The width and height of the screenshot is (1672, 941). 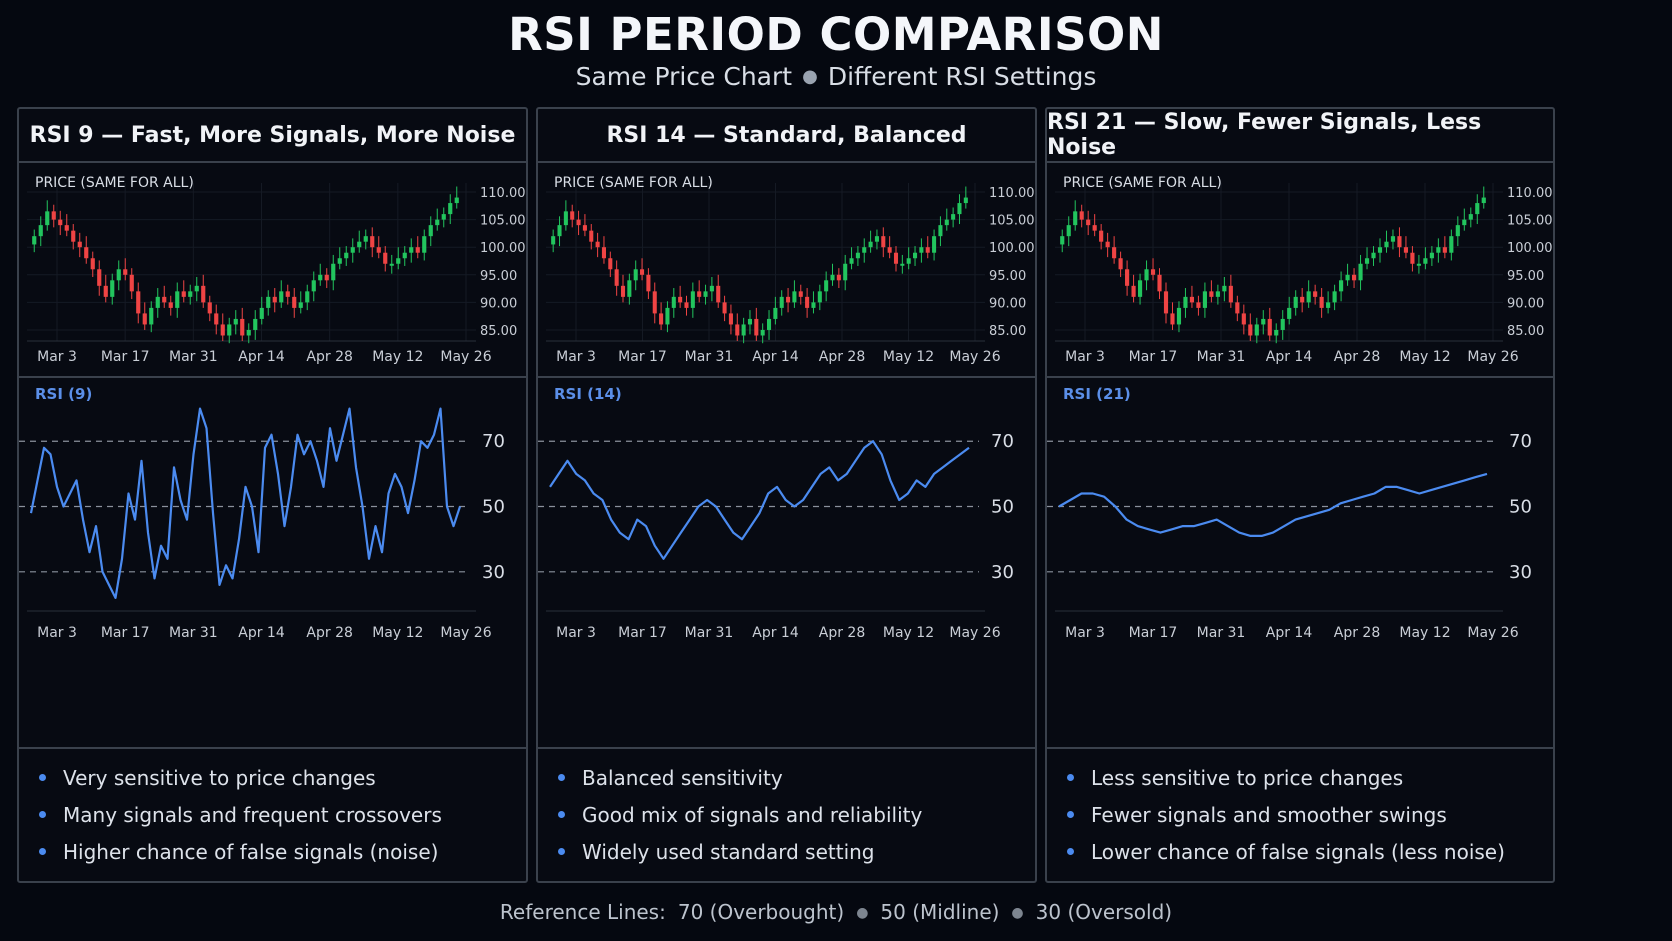 What do you see at coordinates (709, 633) in the screenshot?
I see `rsi-x-tick-label: Mar 31` at bounding box center [709, 633].